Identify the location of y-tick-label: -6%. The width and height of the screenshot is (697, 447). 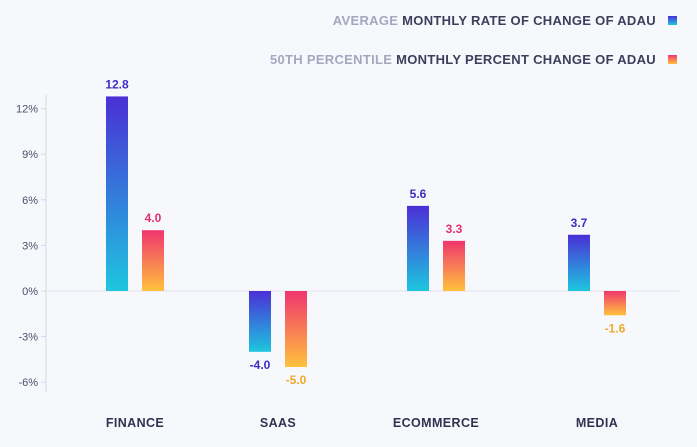
(28, 383).